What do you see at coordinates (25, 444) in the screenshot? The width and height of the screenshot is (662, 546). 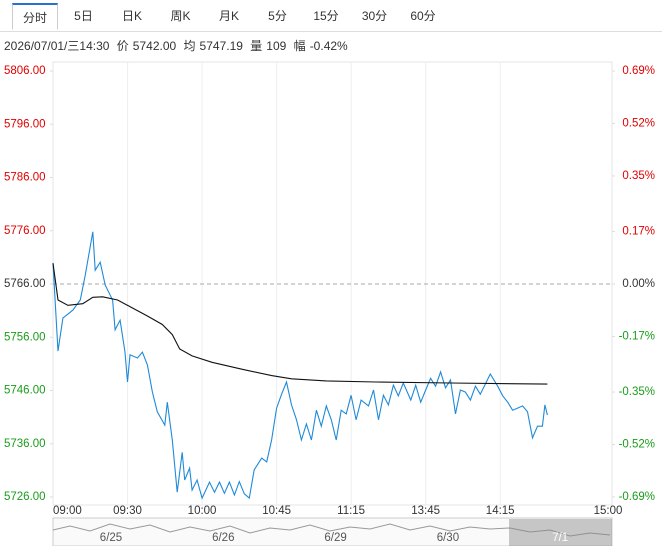 I see `y-tick-label: 5736.00` at bounding box center [25, 444].